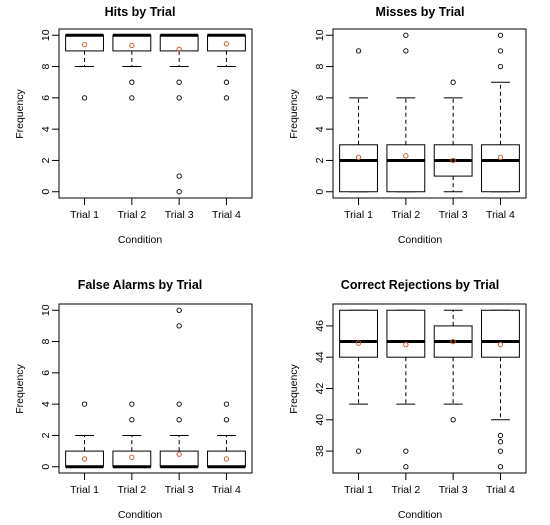  Describe the element at coordinates (420, 285) in the screenshot. I see `panel-title: Correct Rejections by Trial` at that location.